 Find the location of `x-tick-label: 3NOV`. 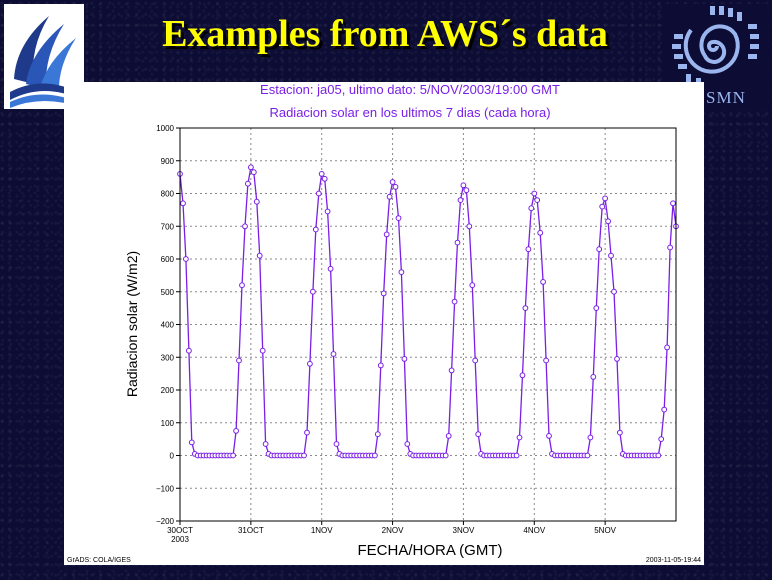

x-tick-label: 3NOV is located at coordinates (464, 530).